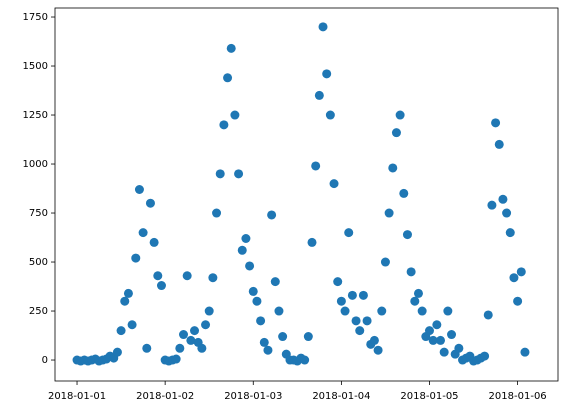 The image size is (568, 417). What do you see at coordinates (38, 311) in the screenshot?
I see `y-tick-label: 250` at bounding box center [38, 311].